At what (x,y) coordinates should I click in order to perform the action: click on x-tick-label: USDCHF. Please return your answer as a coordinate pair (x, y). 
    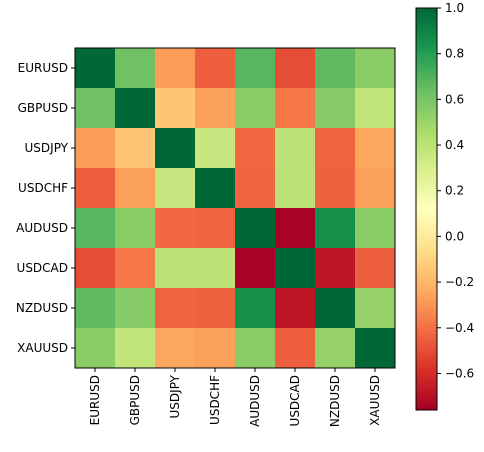
    Looking at the image, I should click on (215, 400).